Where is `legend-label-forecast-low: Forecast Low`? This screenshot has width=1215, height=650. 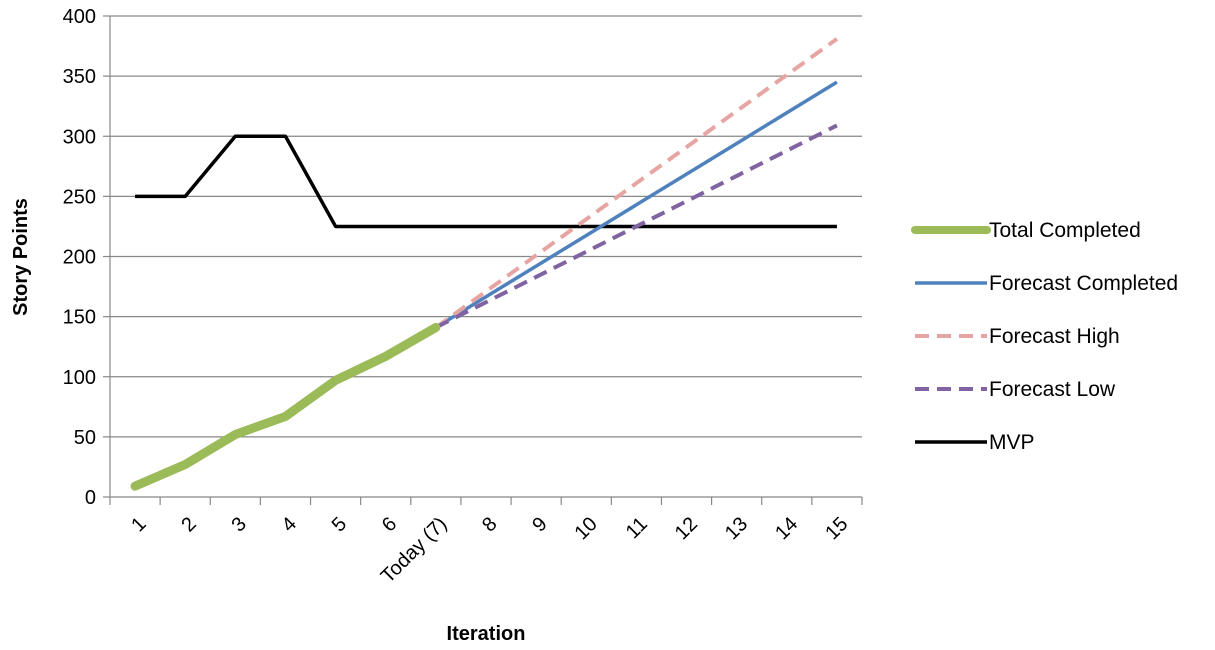
legend-label-forecast-low: Forecast Low is located at coordinates (1052, 389).